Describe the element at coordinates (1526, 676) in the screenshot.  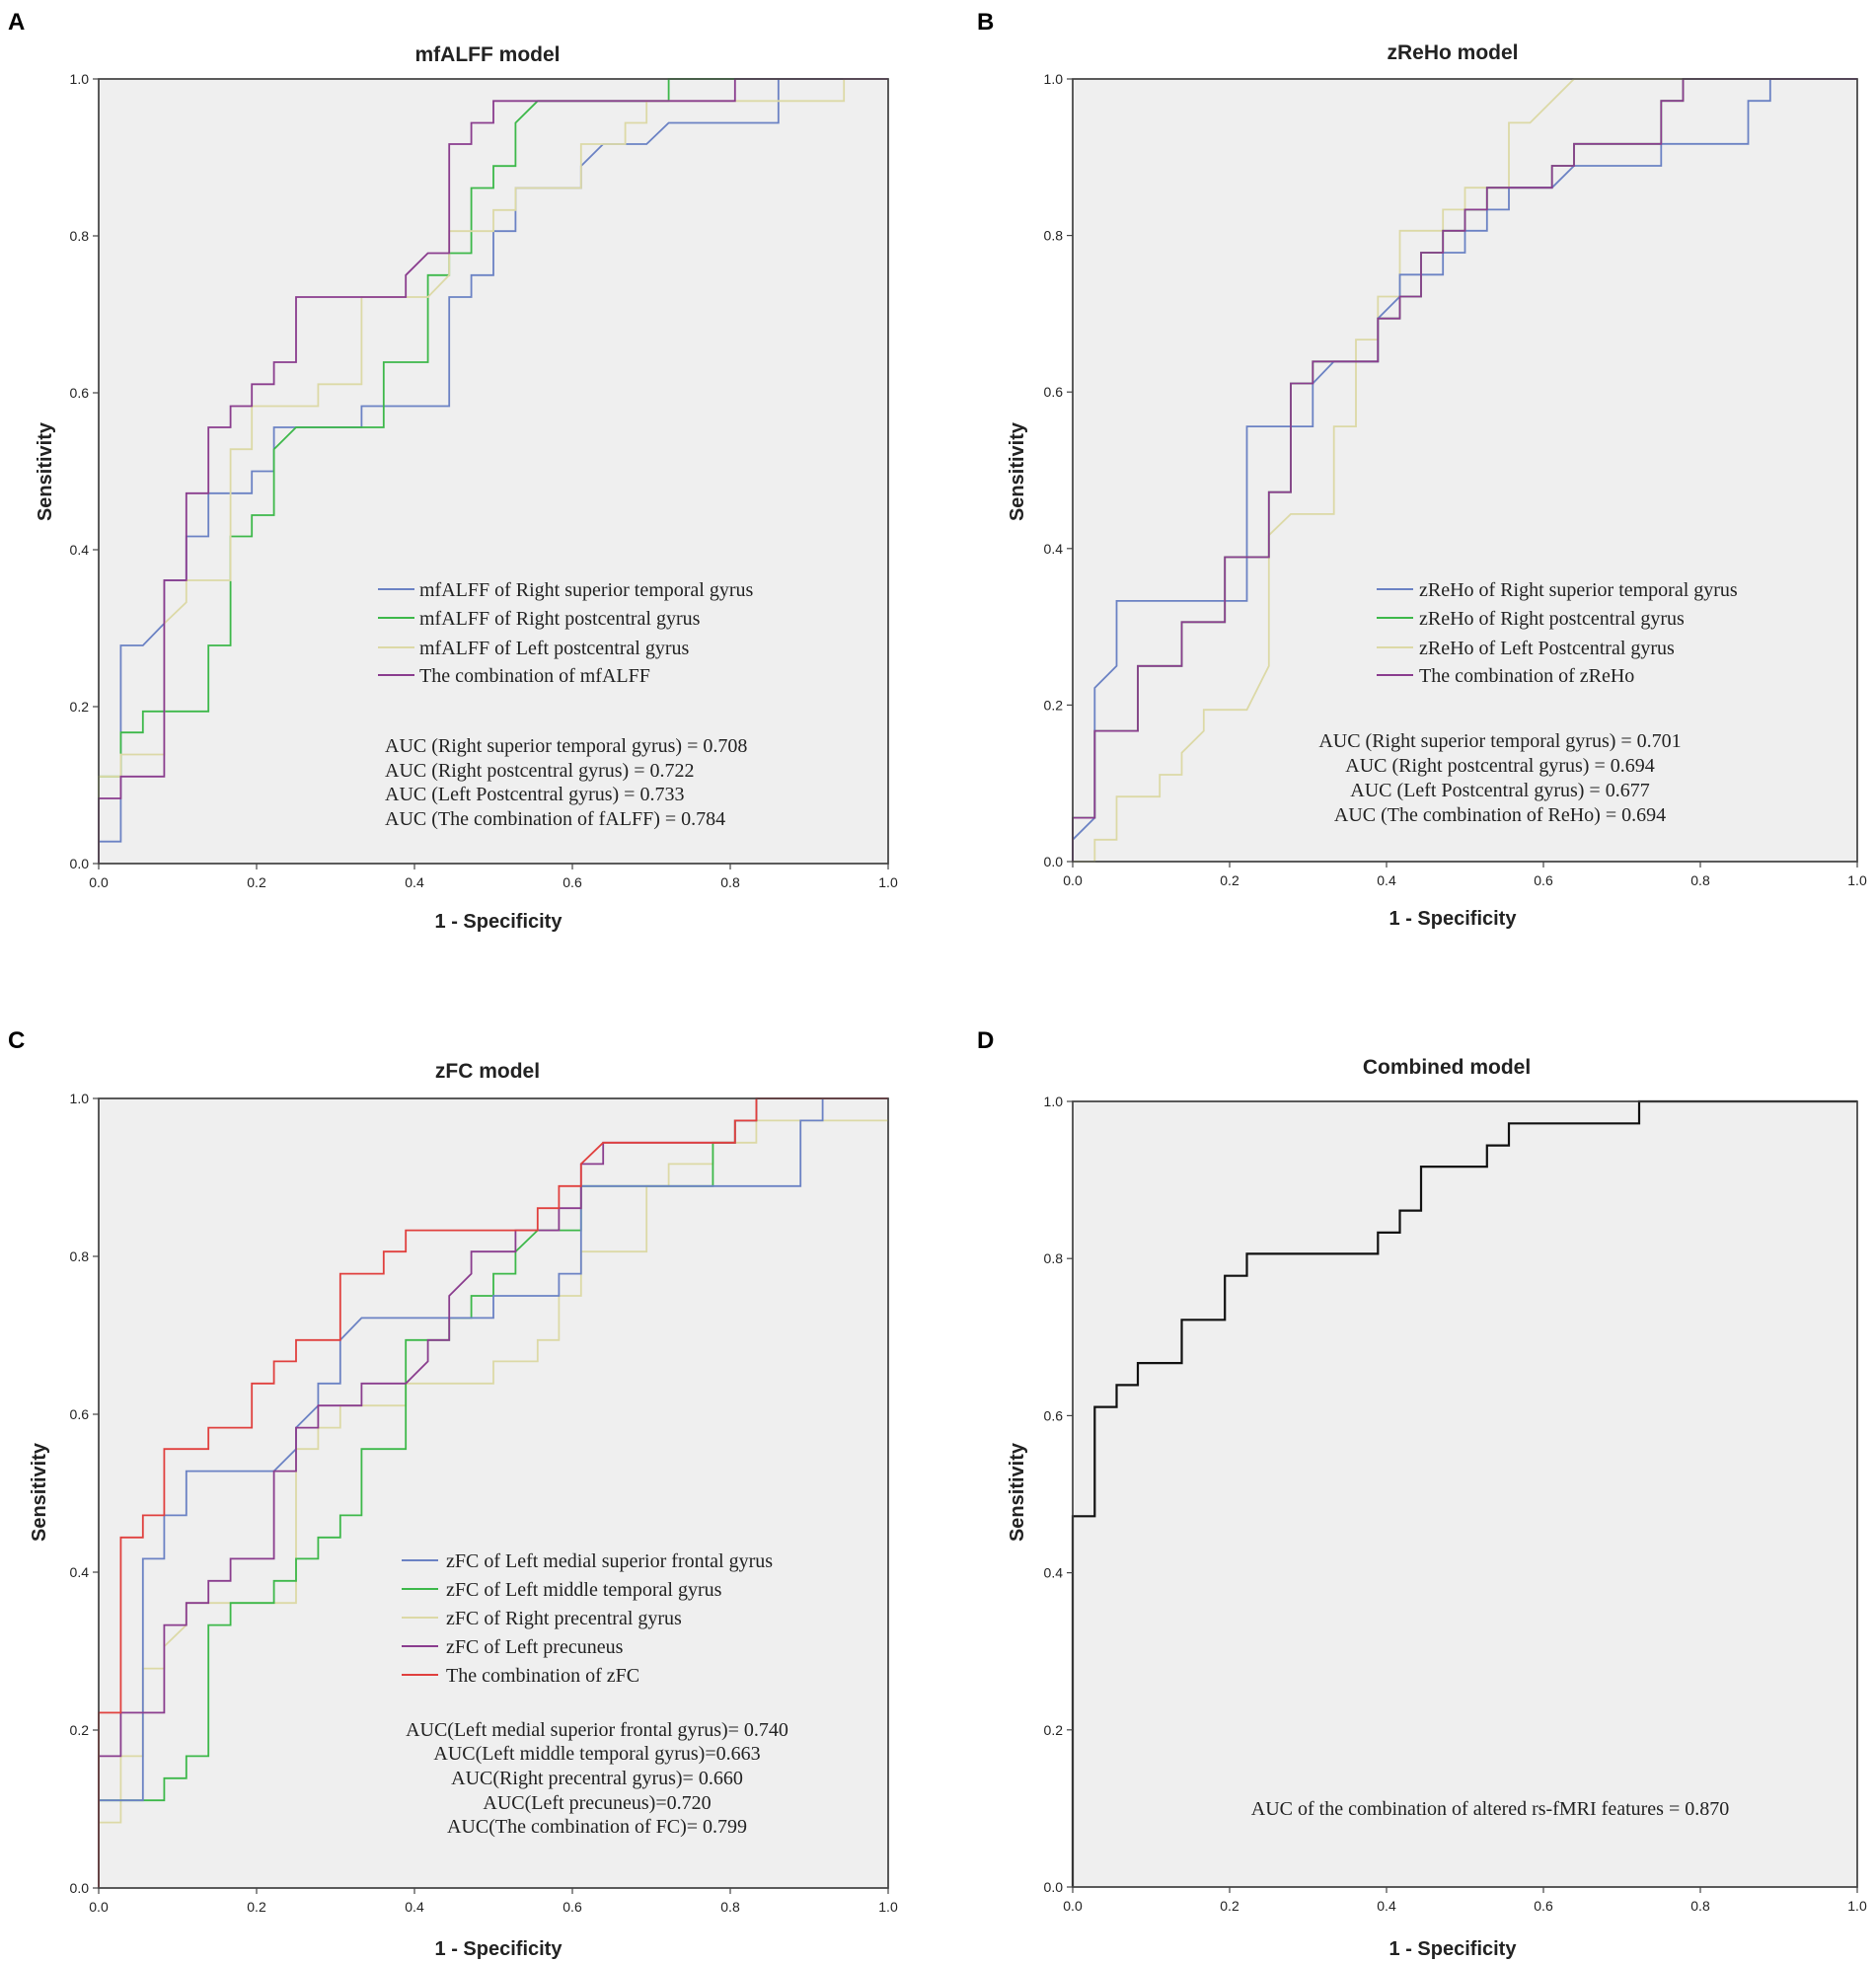
I see `legend-entry: The combination of zReHo` at that location.